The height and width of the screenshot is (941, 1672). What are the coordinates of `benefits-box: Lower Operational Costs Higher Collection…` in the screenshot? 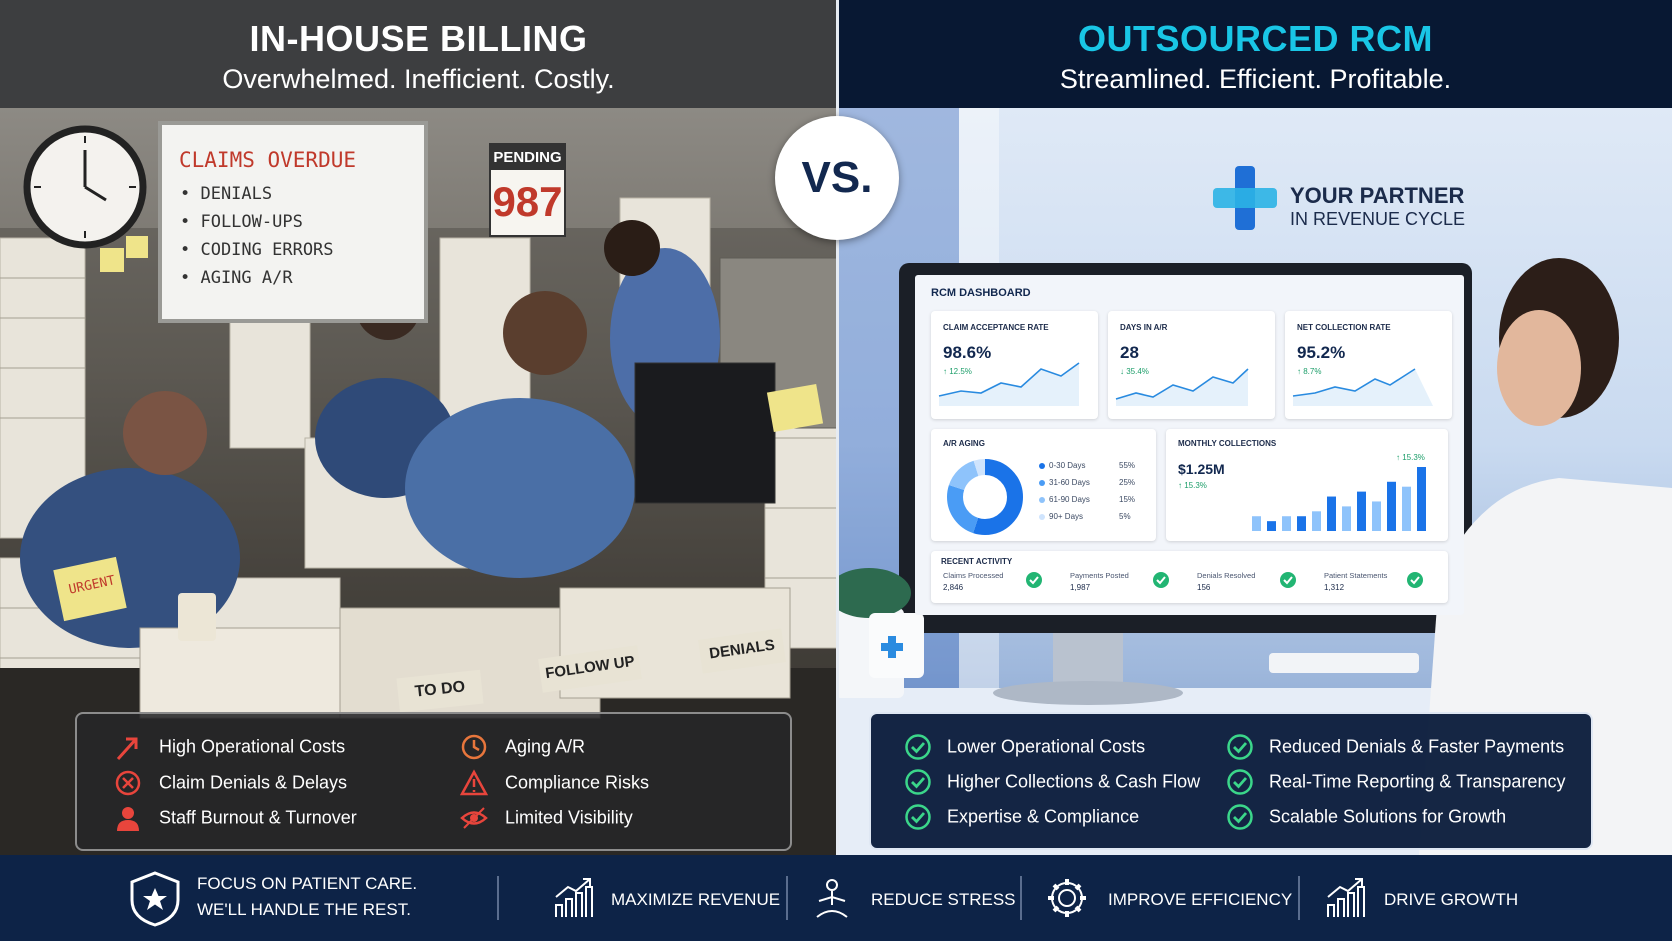 It's located at (1231, 781).